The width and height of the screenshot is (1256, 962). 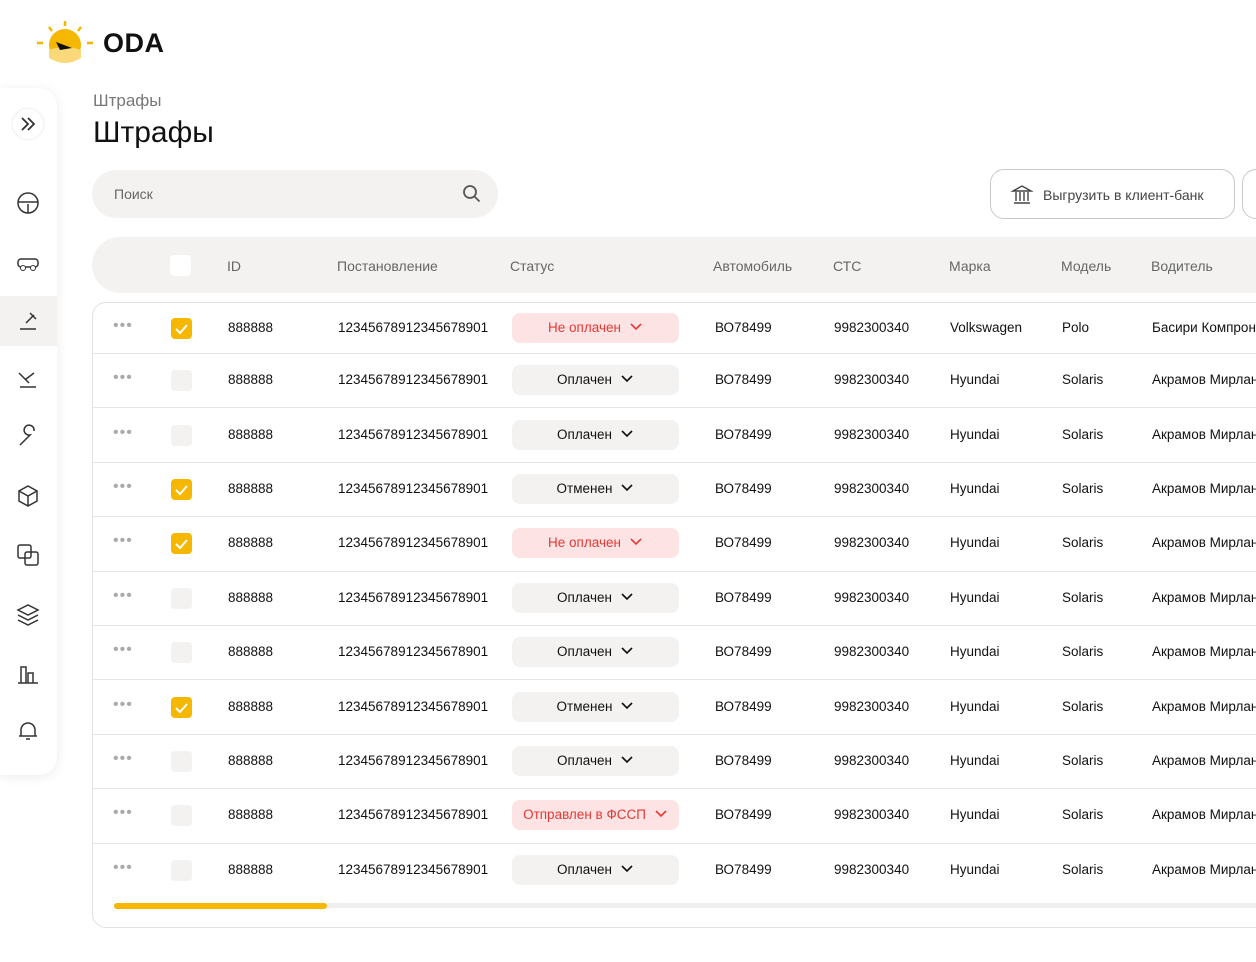 I want to click on export-button: Выгрузить в клиент-банк, so click(x=1112, y=194).